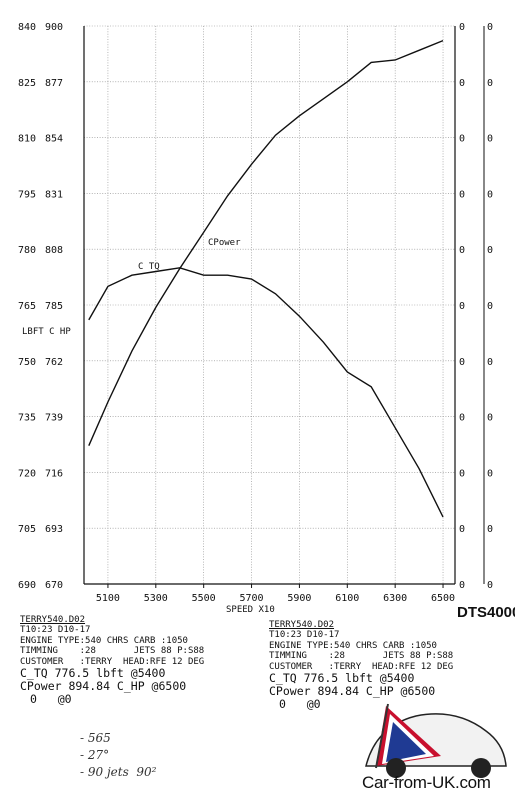  I want to click on brand-label: DTS4000, so click(486, 612).